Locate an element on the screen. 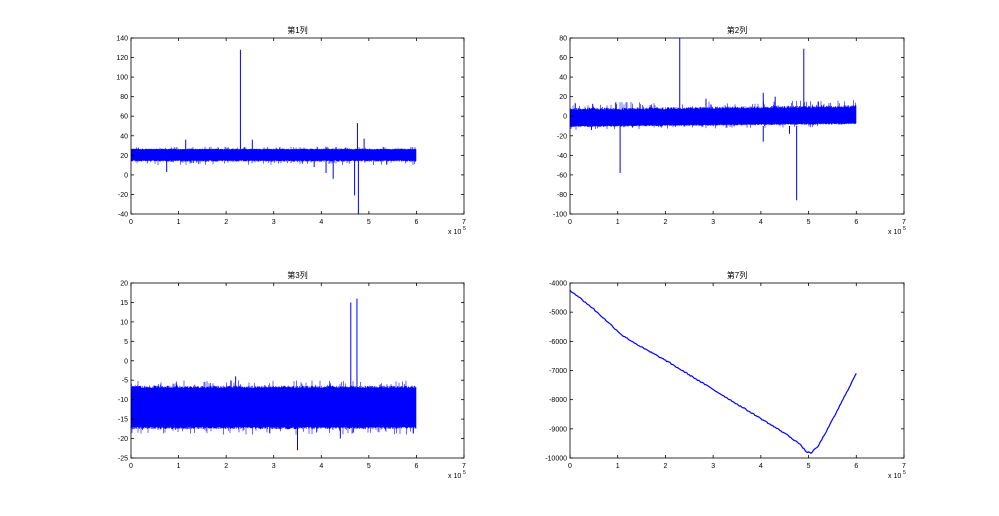 This screenshot has width=999, height=516. y-tick-label: 140 is located at coordinates (122, 39).